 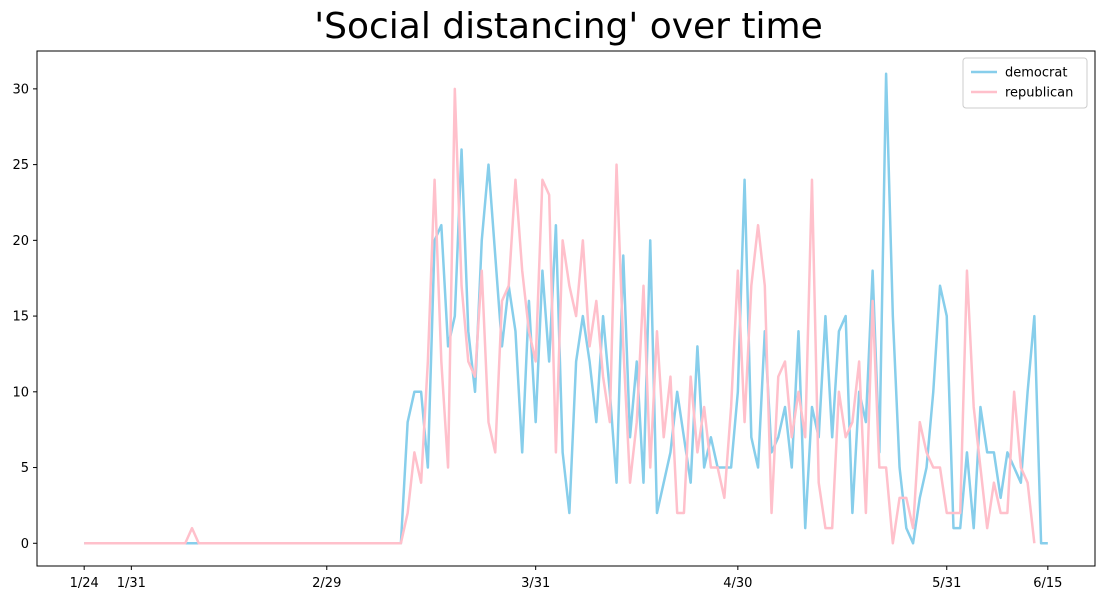 I want to click on x-tick-label: 1/24, so click(x=84, y=583).